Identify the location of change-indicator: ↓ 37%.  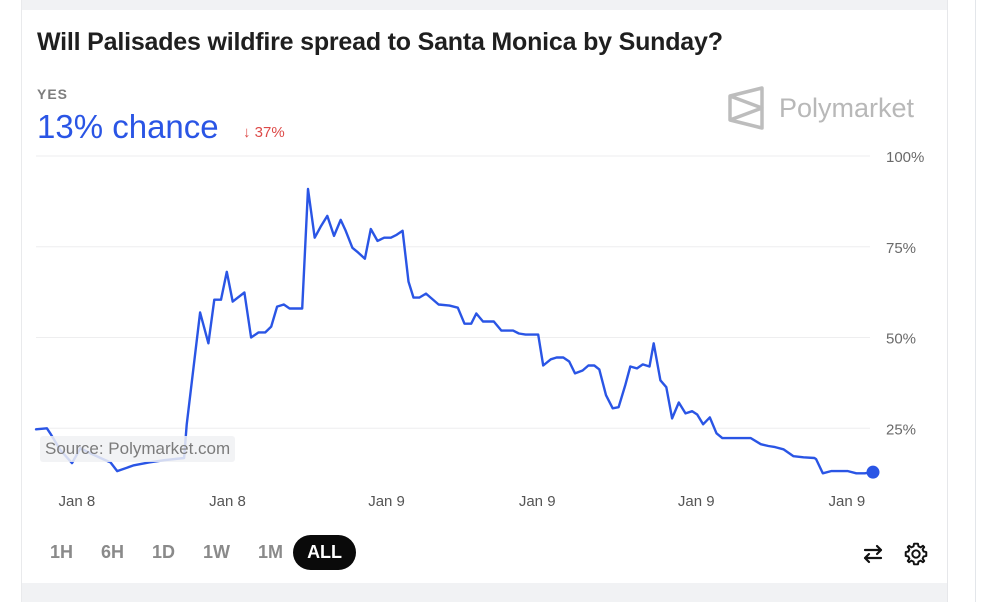
(264, 132).